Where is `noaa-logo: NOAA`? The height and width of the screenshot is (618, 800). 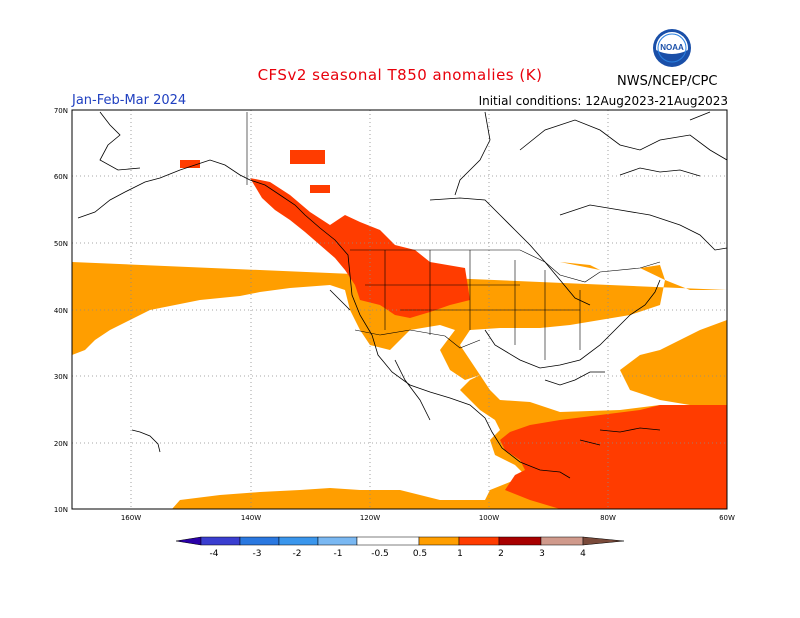
noaa-logo: NOAA is located at coordinates (672, 50).